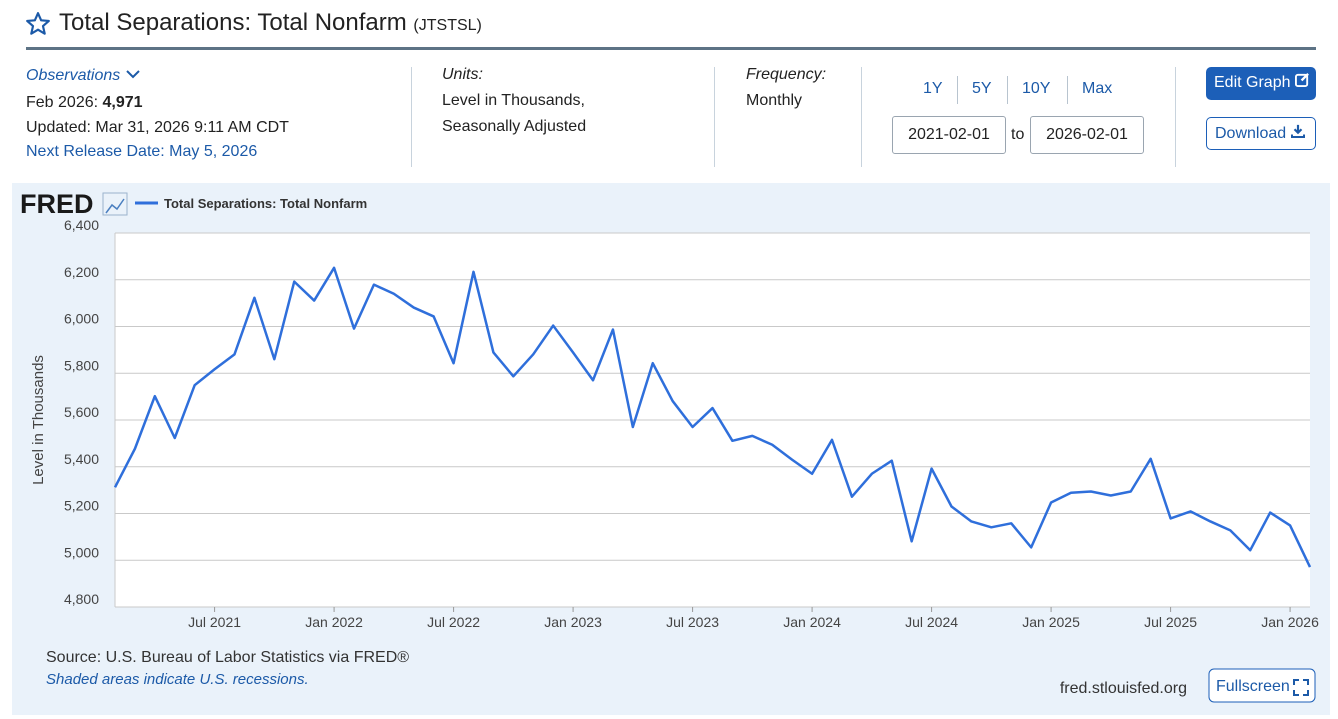 Image resolution: width=1338 pixels, height=719 pixels. I want to click on x-tick-label: Jul 2024, so click(931, 622).